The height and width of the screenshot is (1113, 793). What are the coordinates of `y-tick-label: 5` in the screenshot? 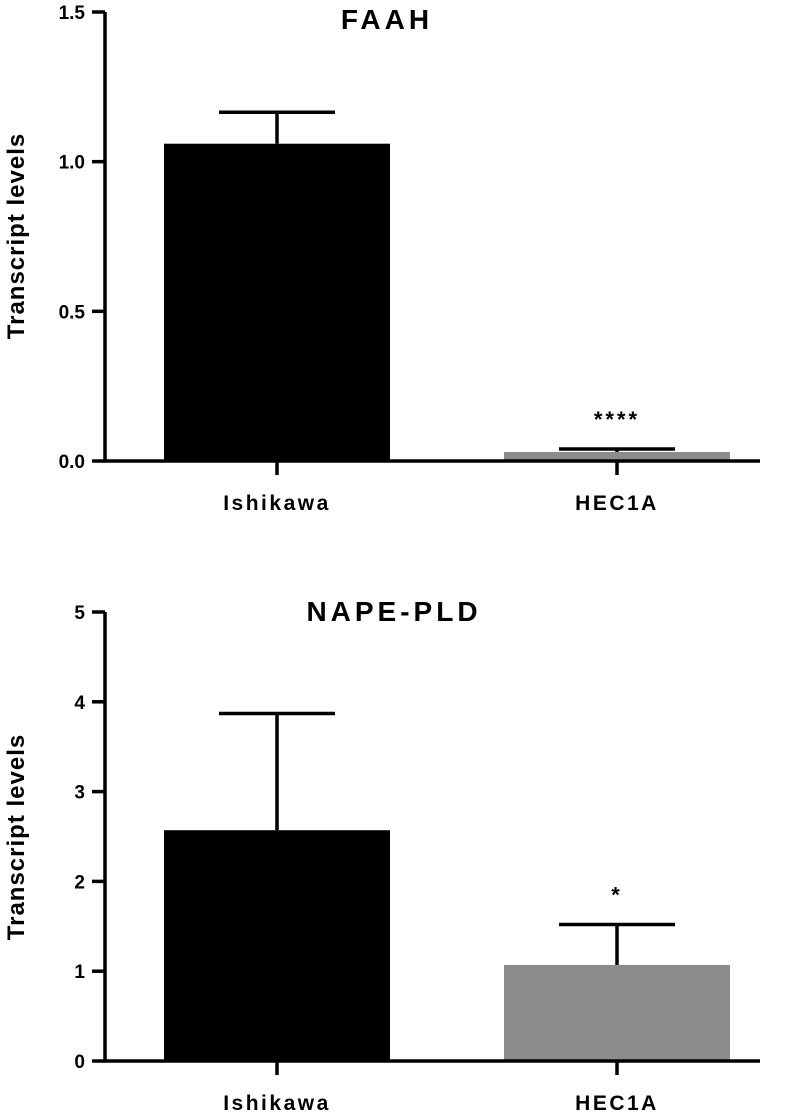 It's located at (79, 613).